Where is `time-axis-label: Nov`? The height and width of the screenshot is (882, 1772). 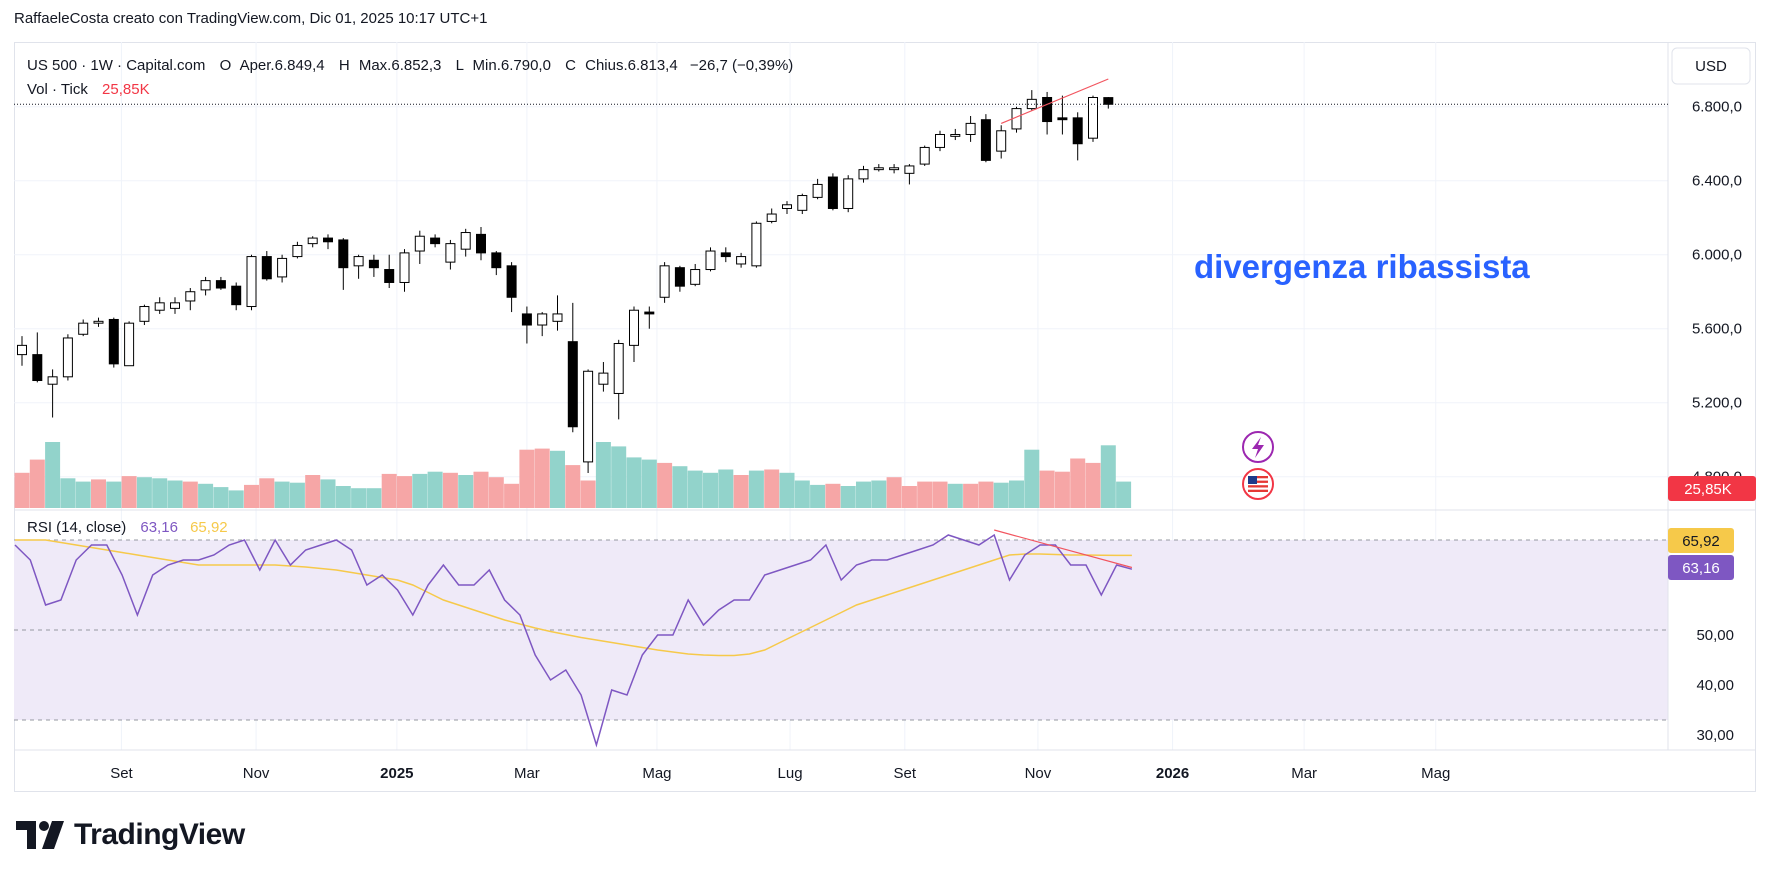 time-axis-label: Nov is located at coordinates (1038, 773).